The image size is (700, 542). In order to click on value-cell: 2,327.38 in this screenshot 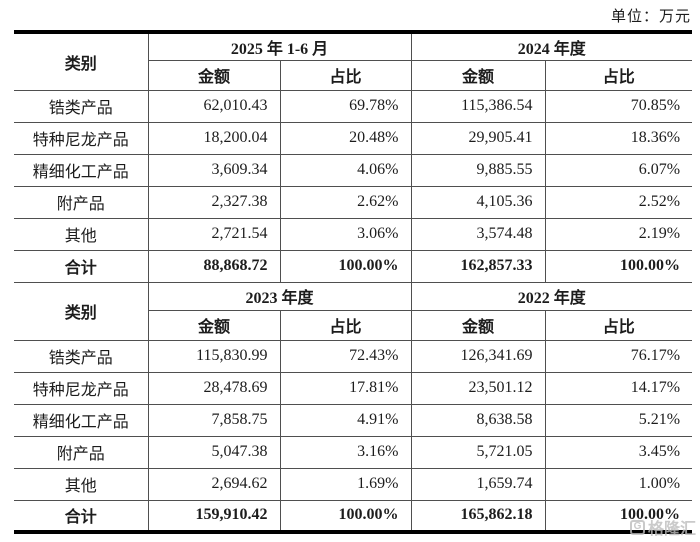, I will do `click(214, 202)`.